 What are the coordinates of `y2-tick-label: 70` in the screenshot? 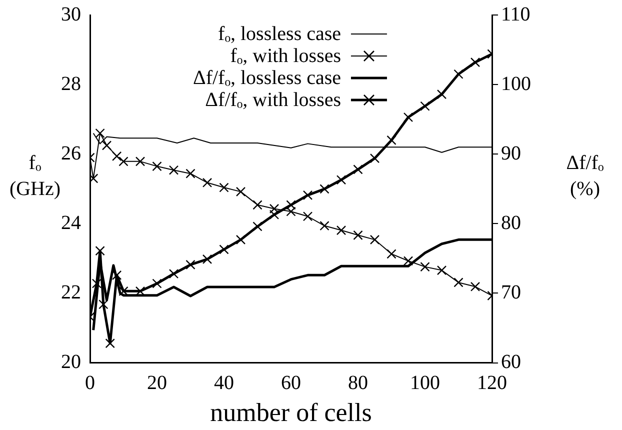 It's located at (511, 292).